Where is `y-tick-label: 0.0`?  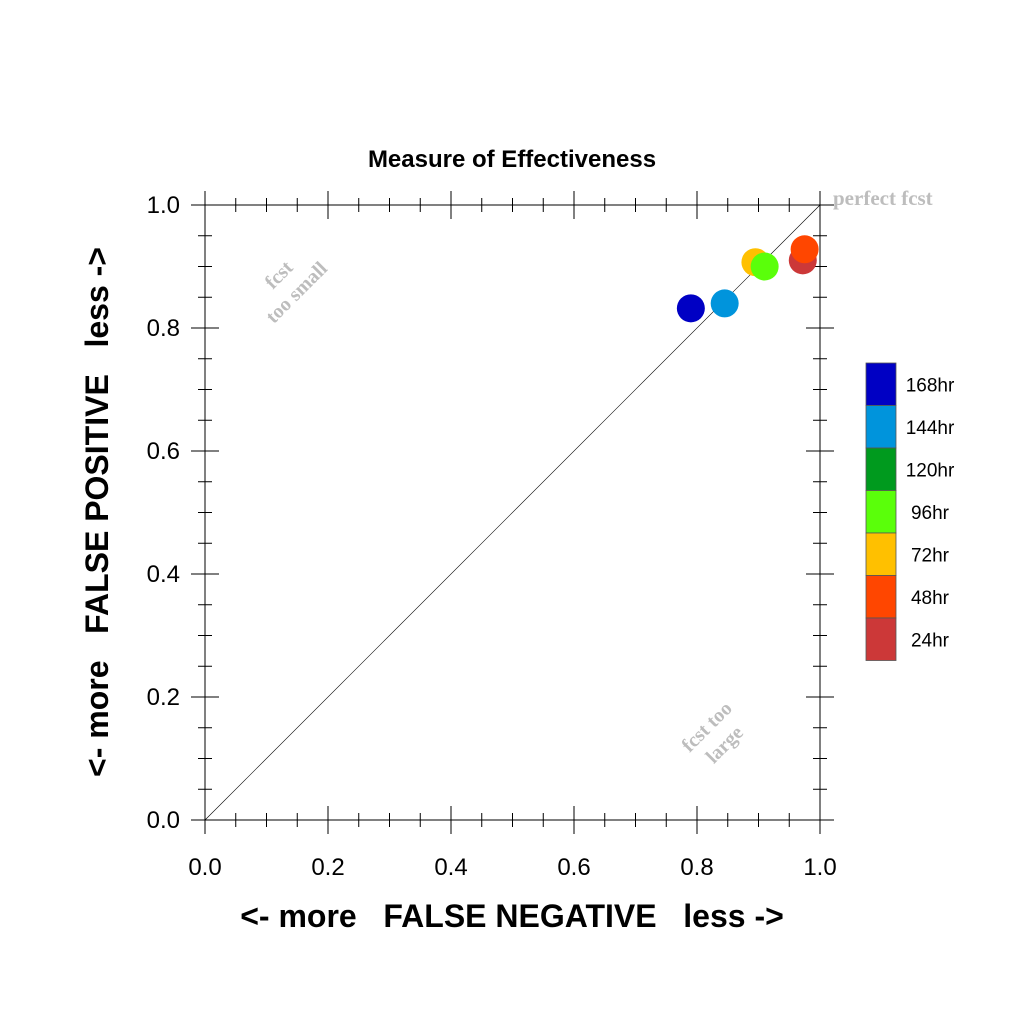
y-tick-label: 0.0 is located at coordinates (163, 820).